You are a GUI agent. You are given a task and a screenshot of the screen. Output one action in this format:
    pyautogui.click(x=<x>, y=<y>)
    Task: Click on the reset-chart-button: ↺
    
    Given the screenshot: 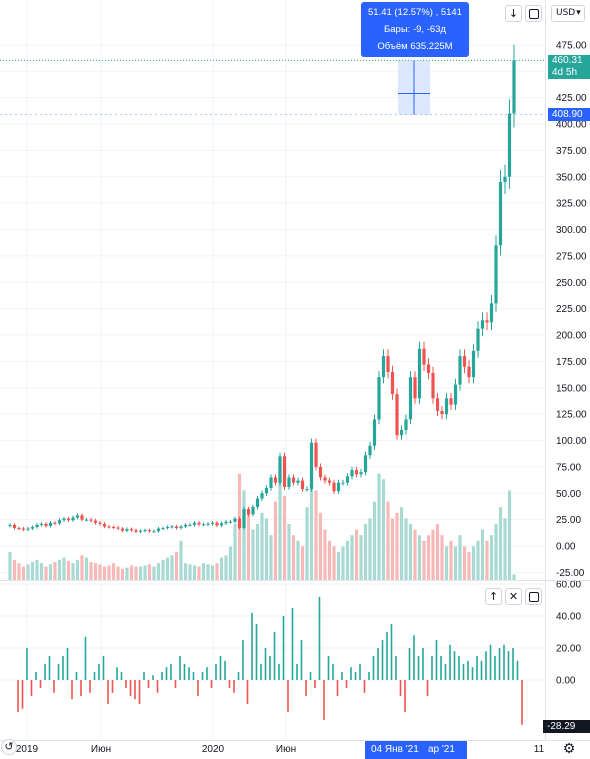 What is the action you would take?
    pyautogui.click(x=9, y=747)
    